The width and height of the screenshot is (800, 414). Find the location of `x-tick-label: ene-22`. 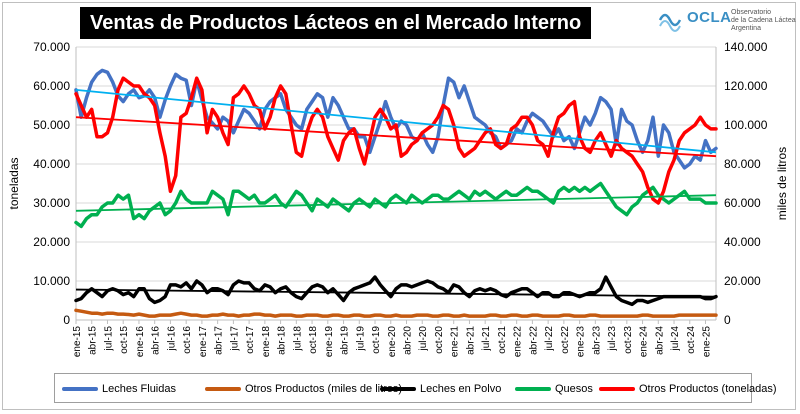

x-tick-label: ene-22 is located at coordinates (518, 342).